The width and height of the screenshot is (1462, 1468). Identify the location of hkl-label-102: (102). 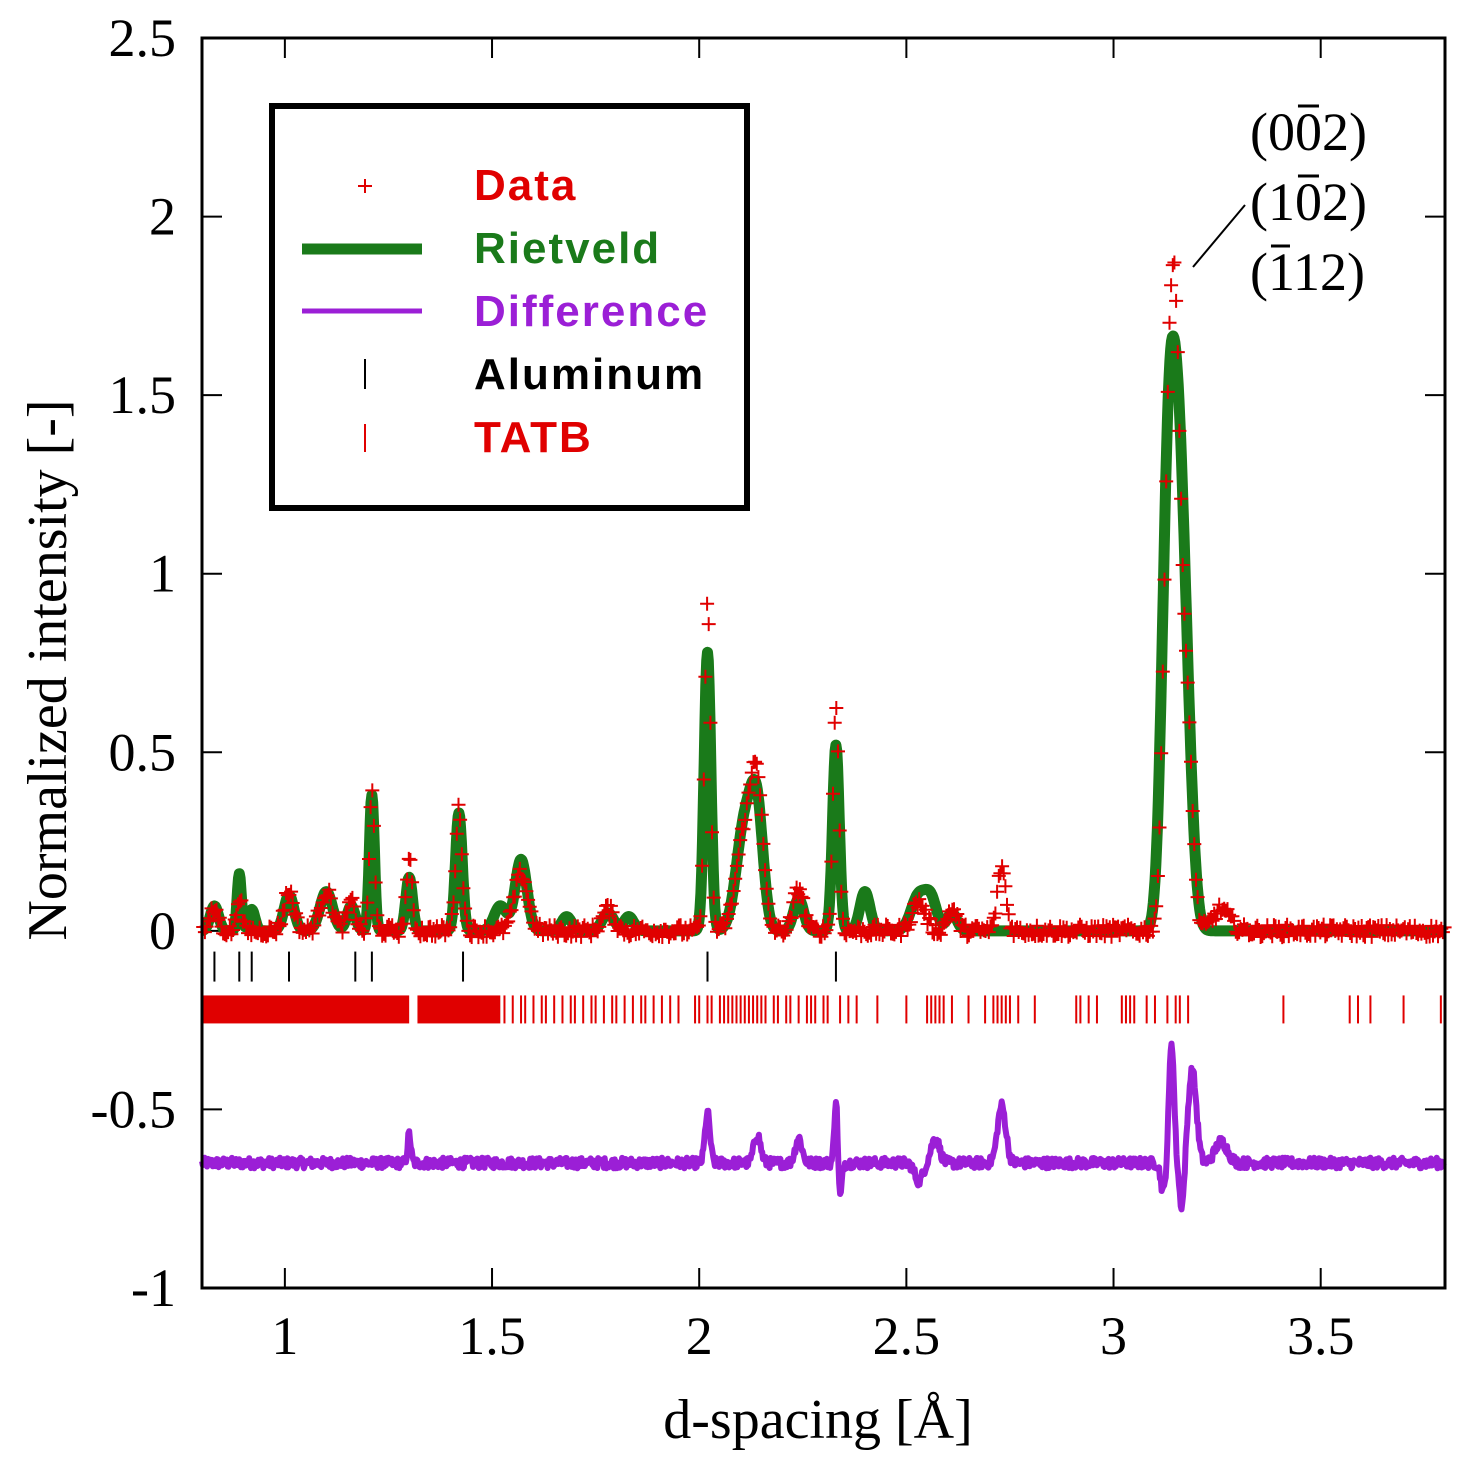
(1308, 202).